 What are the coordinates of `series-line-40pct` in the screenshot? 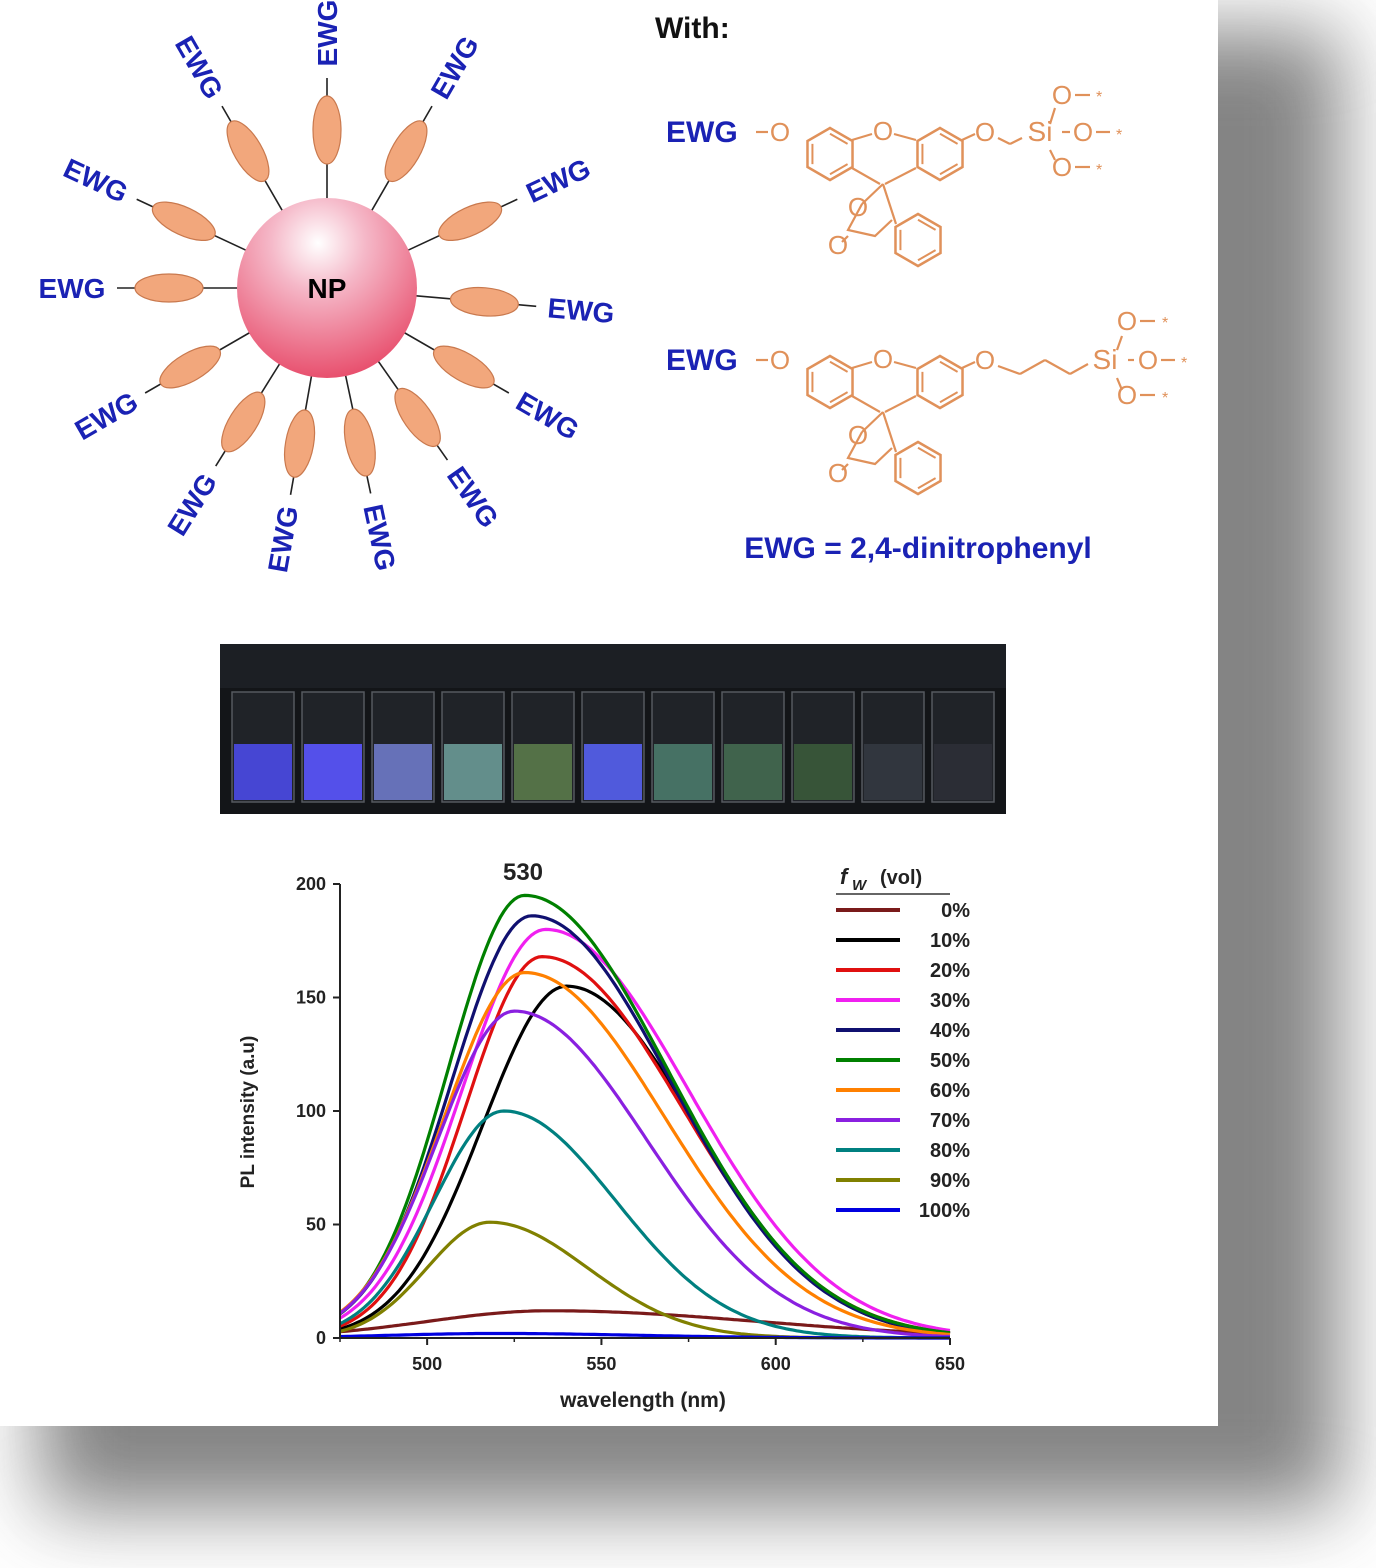 It's located at (645, 1124).